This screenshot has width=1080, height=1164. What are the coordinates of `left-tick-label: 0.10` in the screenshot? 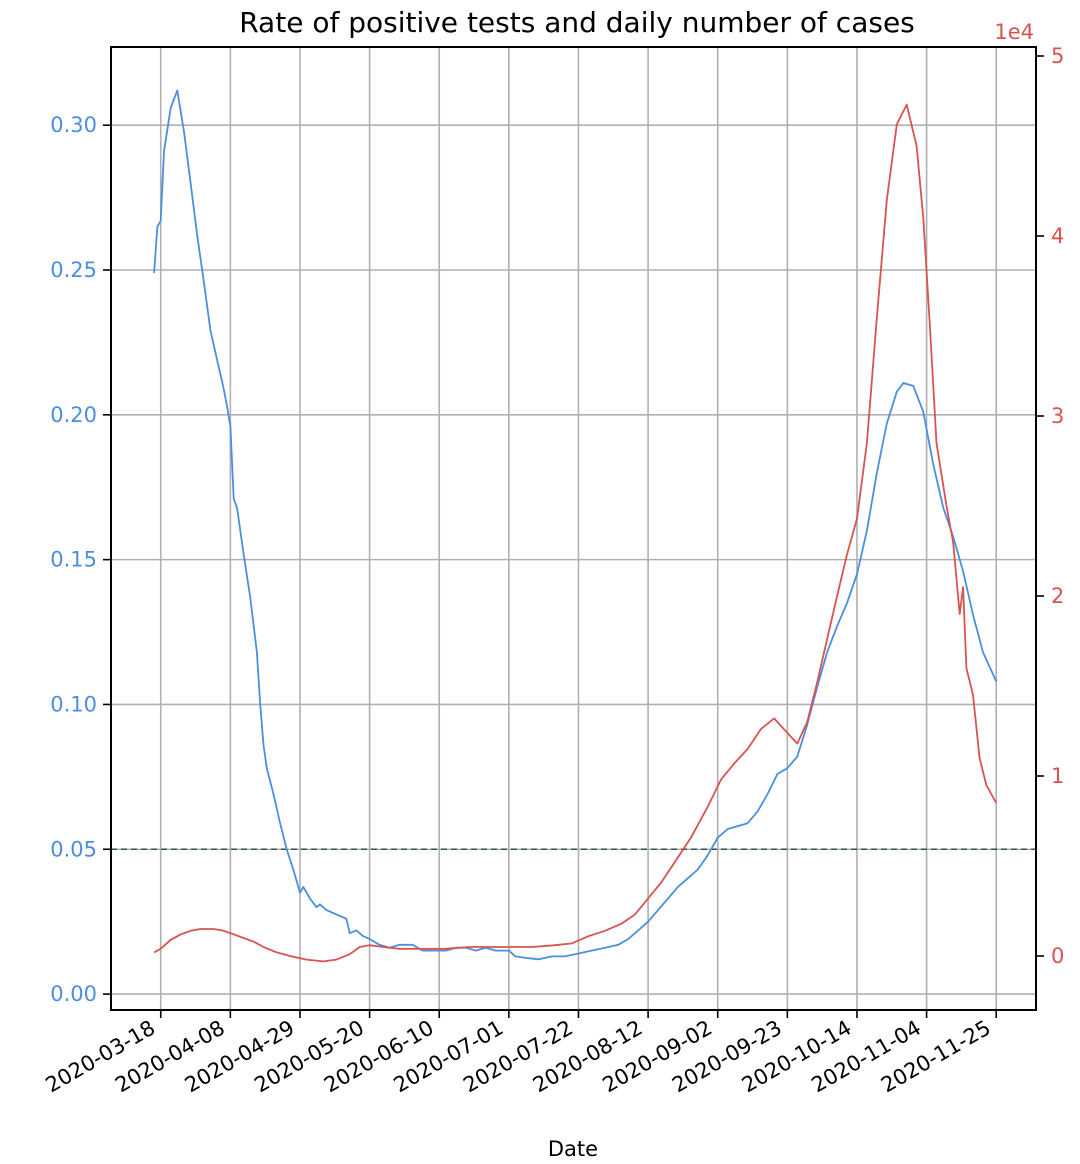 It's located at (73, 704).